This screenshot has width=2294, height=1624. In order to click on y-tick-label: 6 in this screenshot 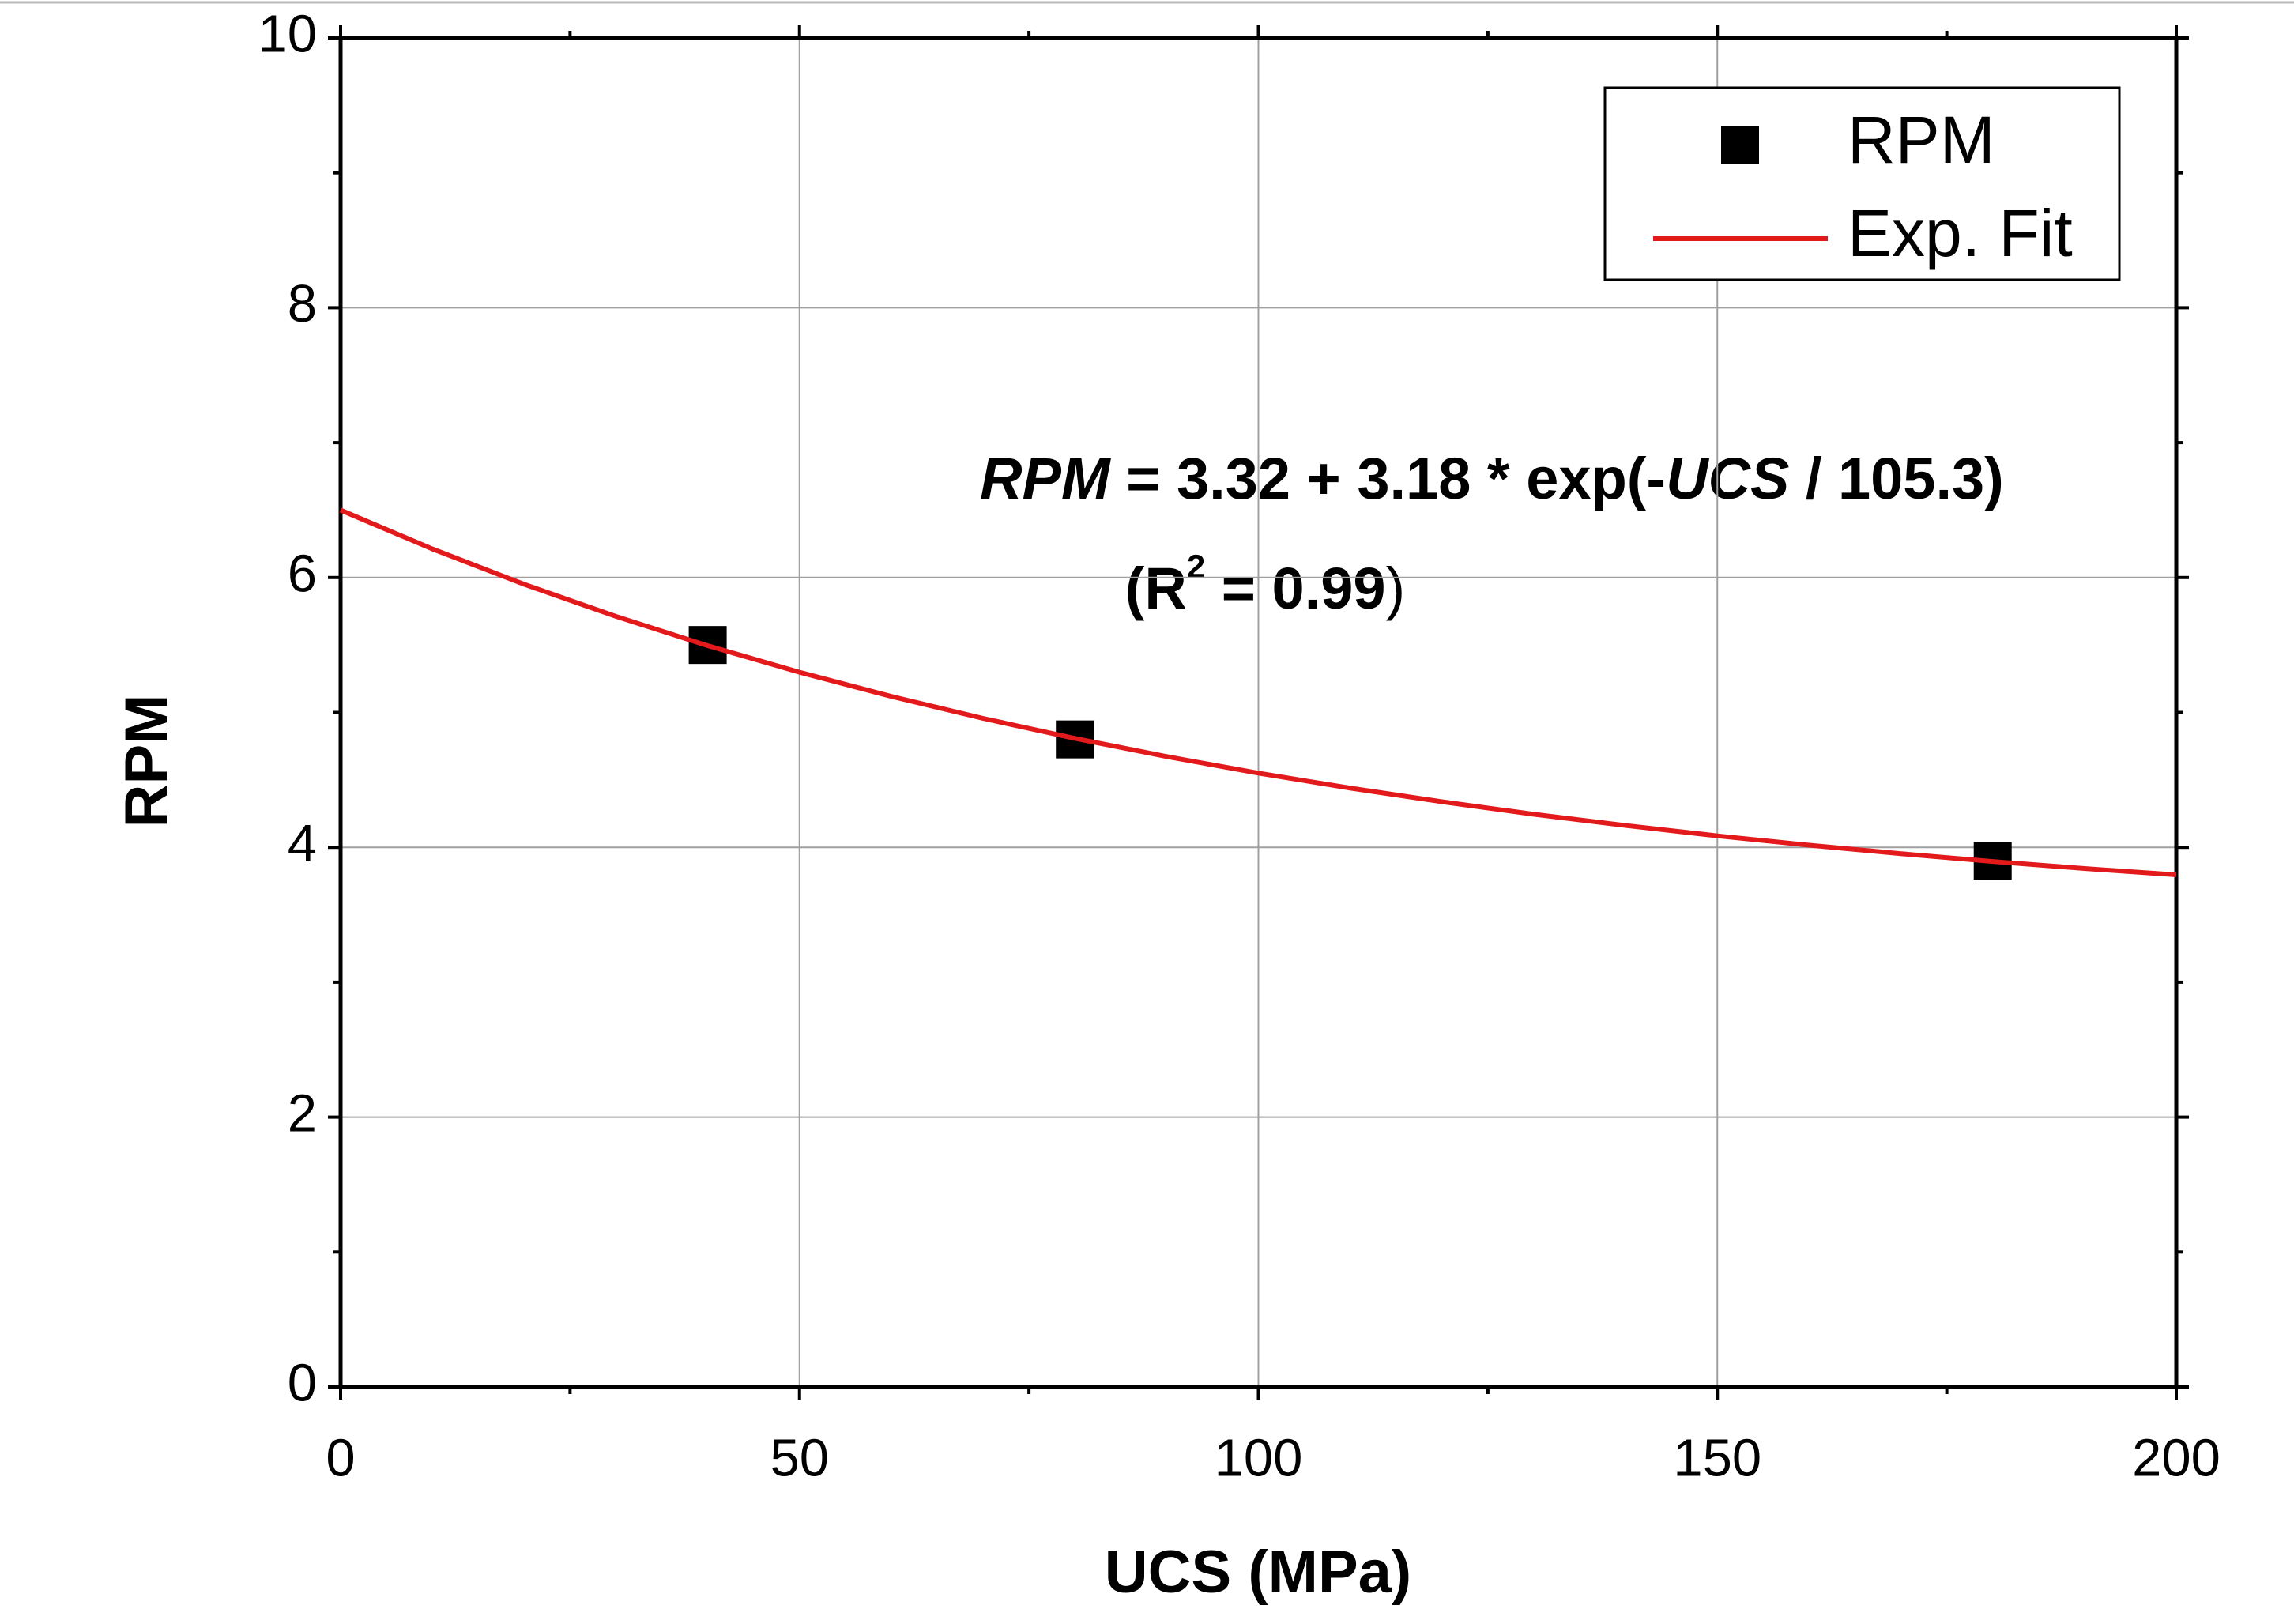, I will do `click(302, 574)`.